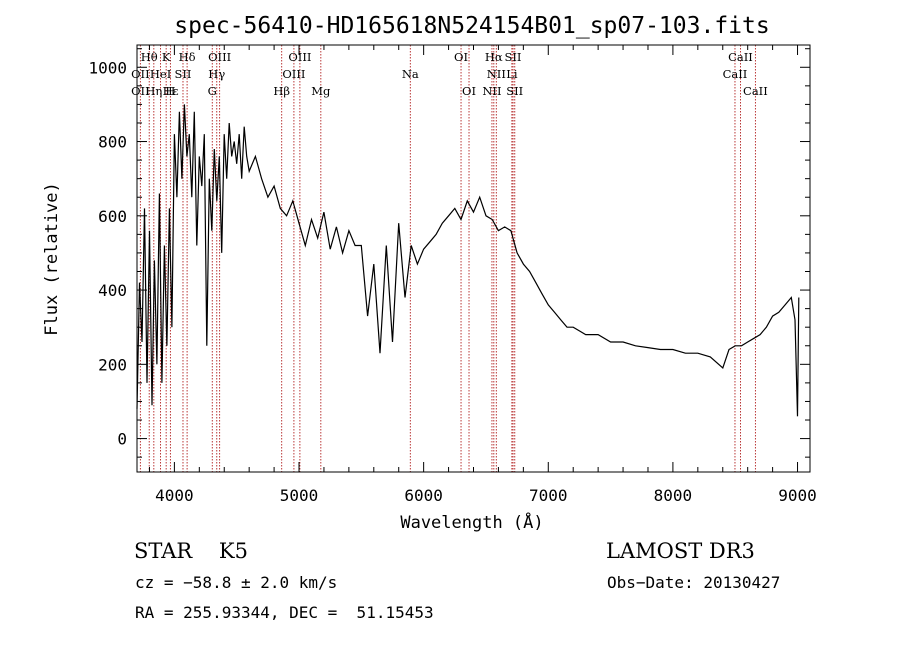 This screenshot has width=900, height=649. Describe the element at coordinates (160, 74) in the screenshot. I see `line-label: HeI` at that location.